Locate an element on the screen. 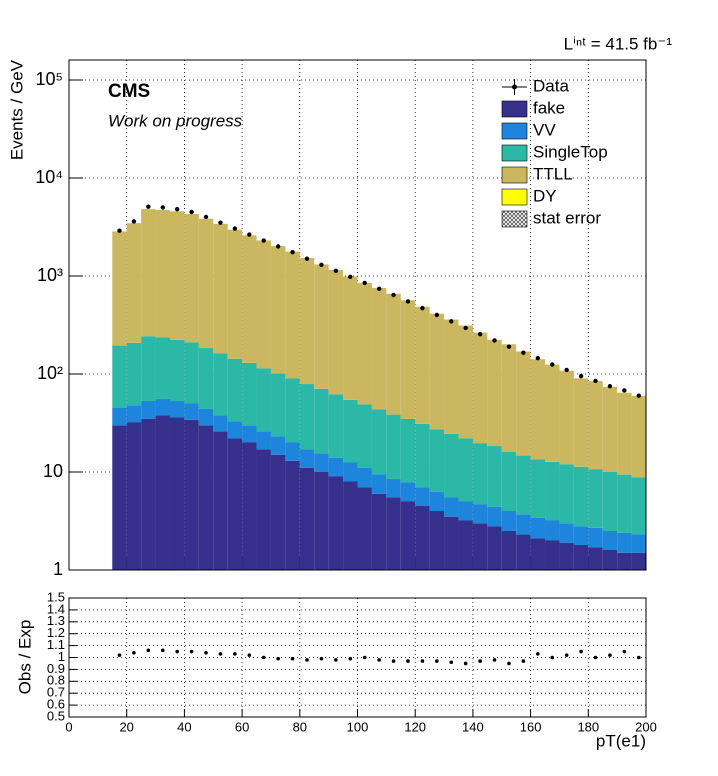 The image size is (718, 776). legend-label: Data is located at coordinates (551, 85).